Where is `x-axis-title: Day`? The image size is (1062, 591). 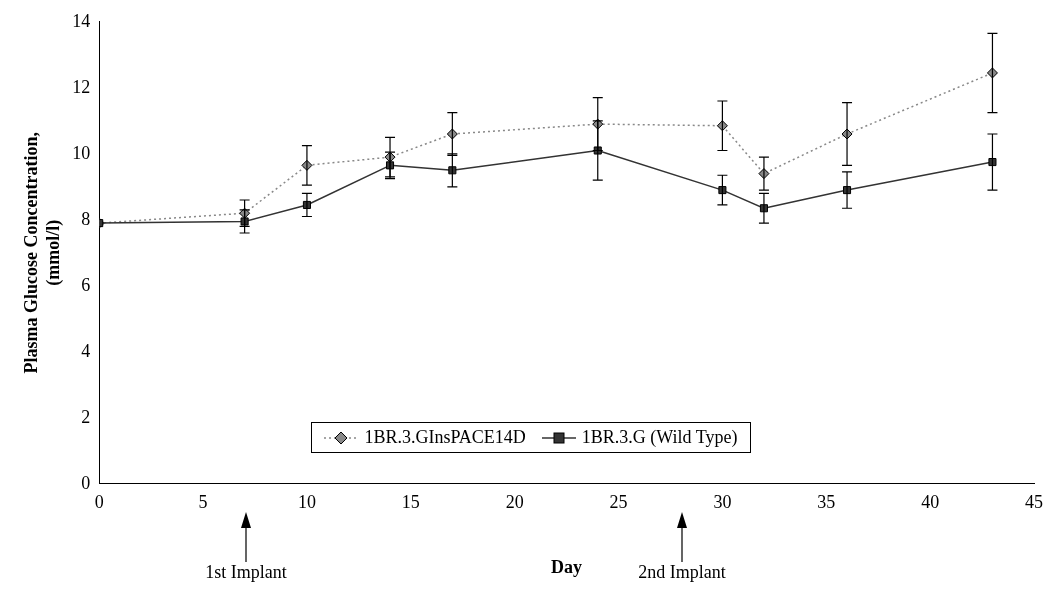 x-axis-title: Day is located at coordinates (567, 566).